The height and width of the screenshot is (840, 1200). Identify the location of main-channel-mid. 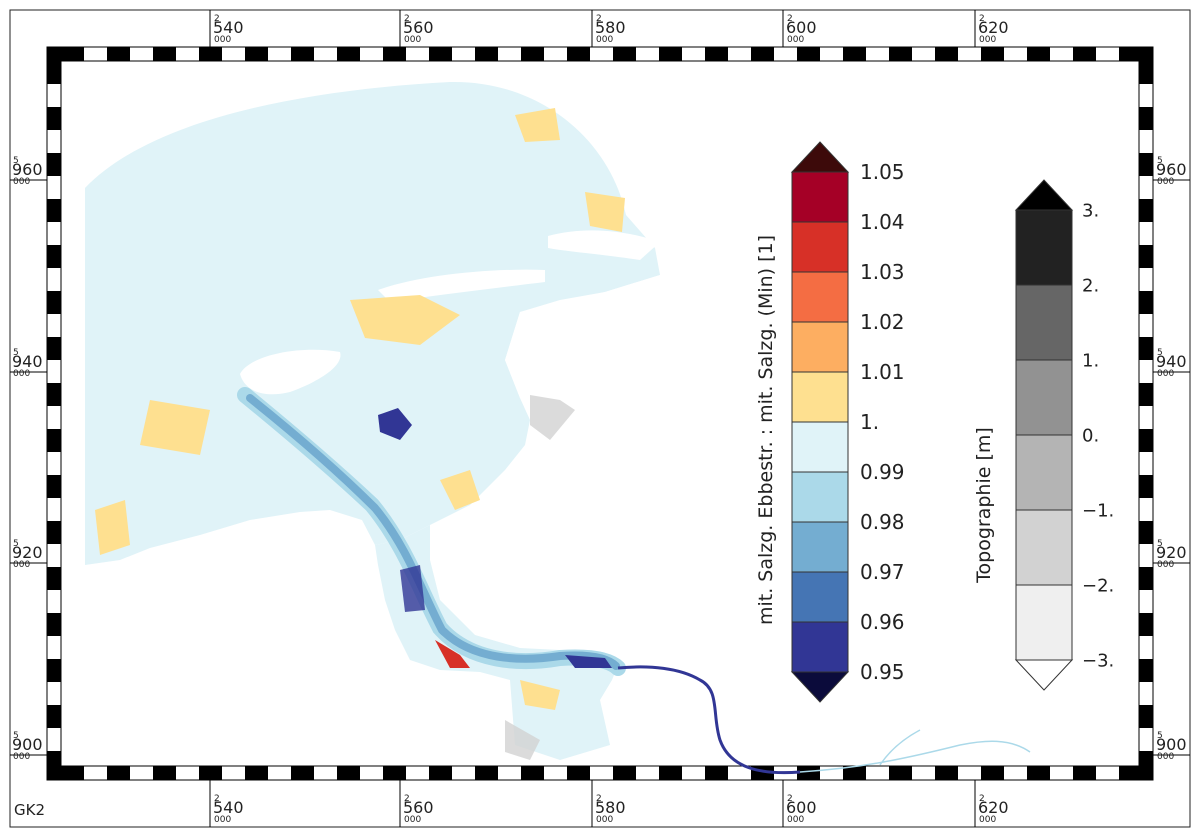
(433, 532).